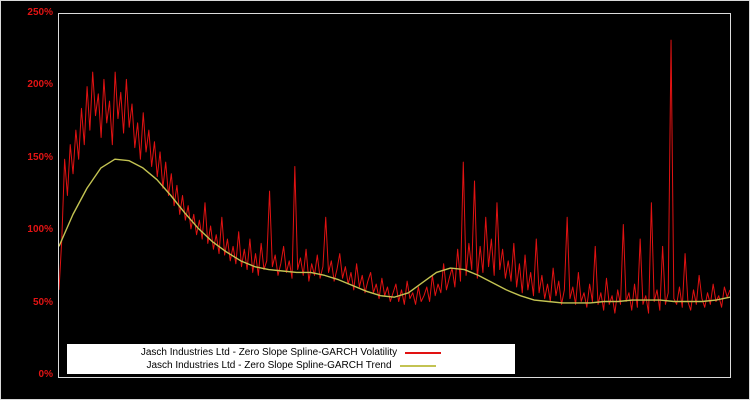 Image resolution: width=750 pixels, height=400 pixels. I want to click on y-axis-label: 250%, so click(40, 12).